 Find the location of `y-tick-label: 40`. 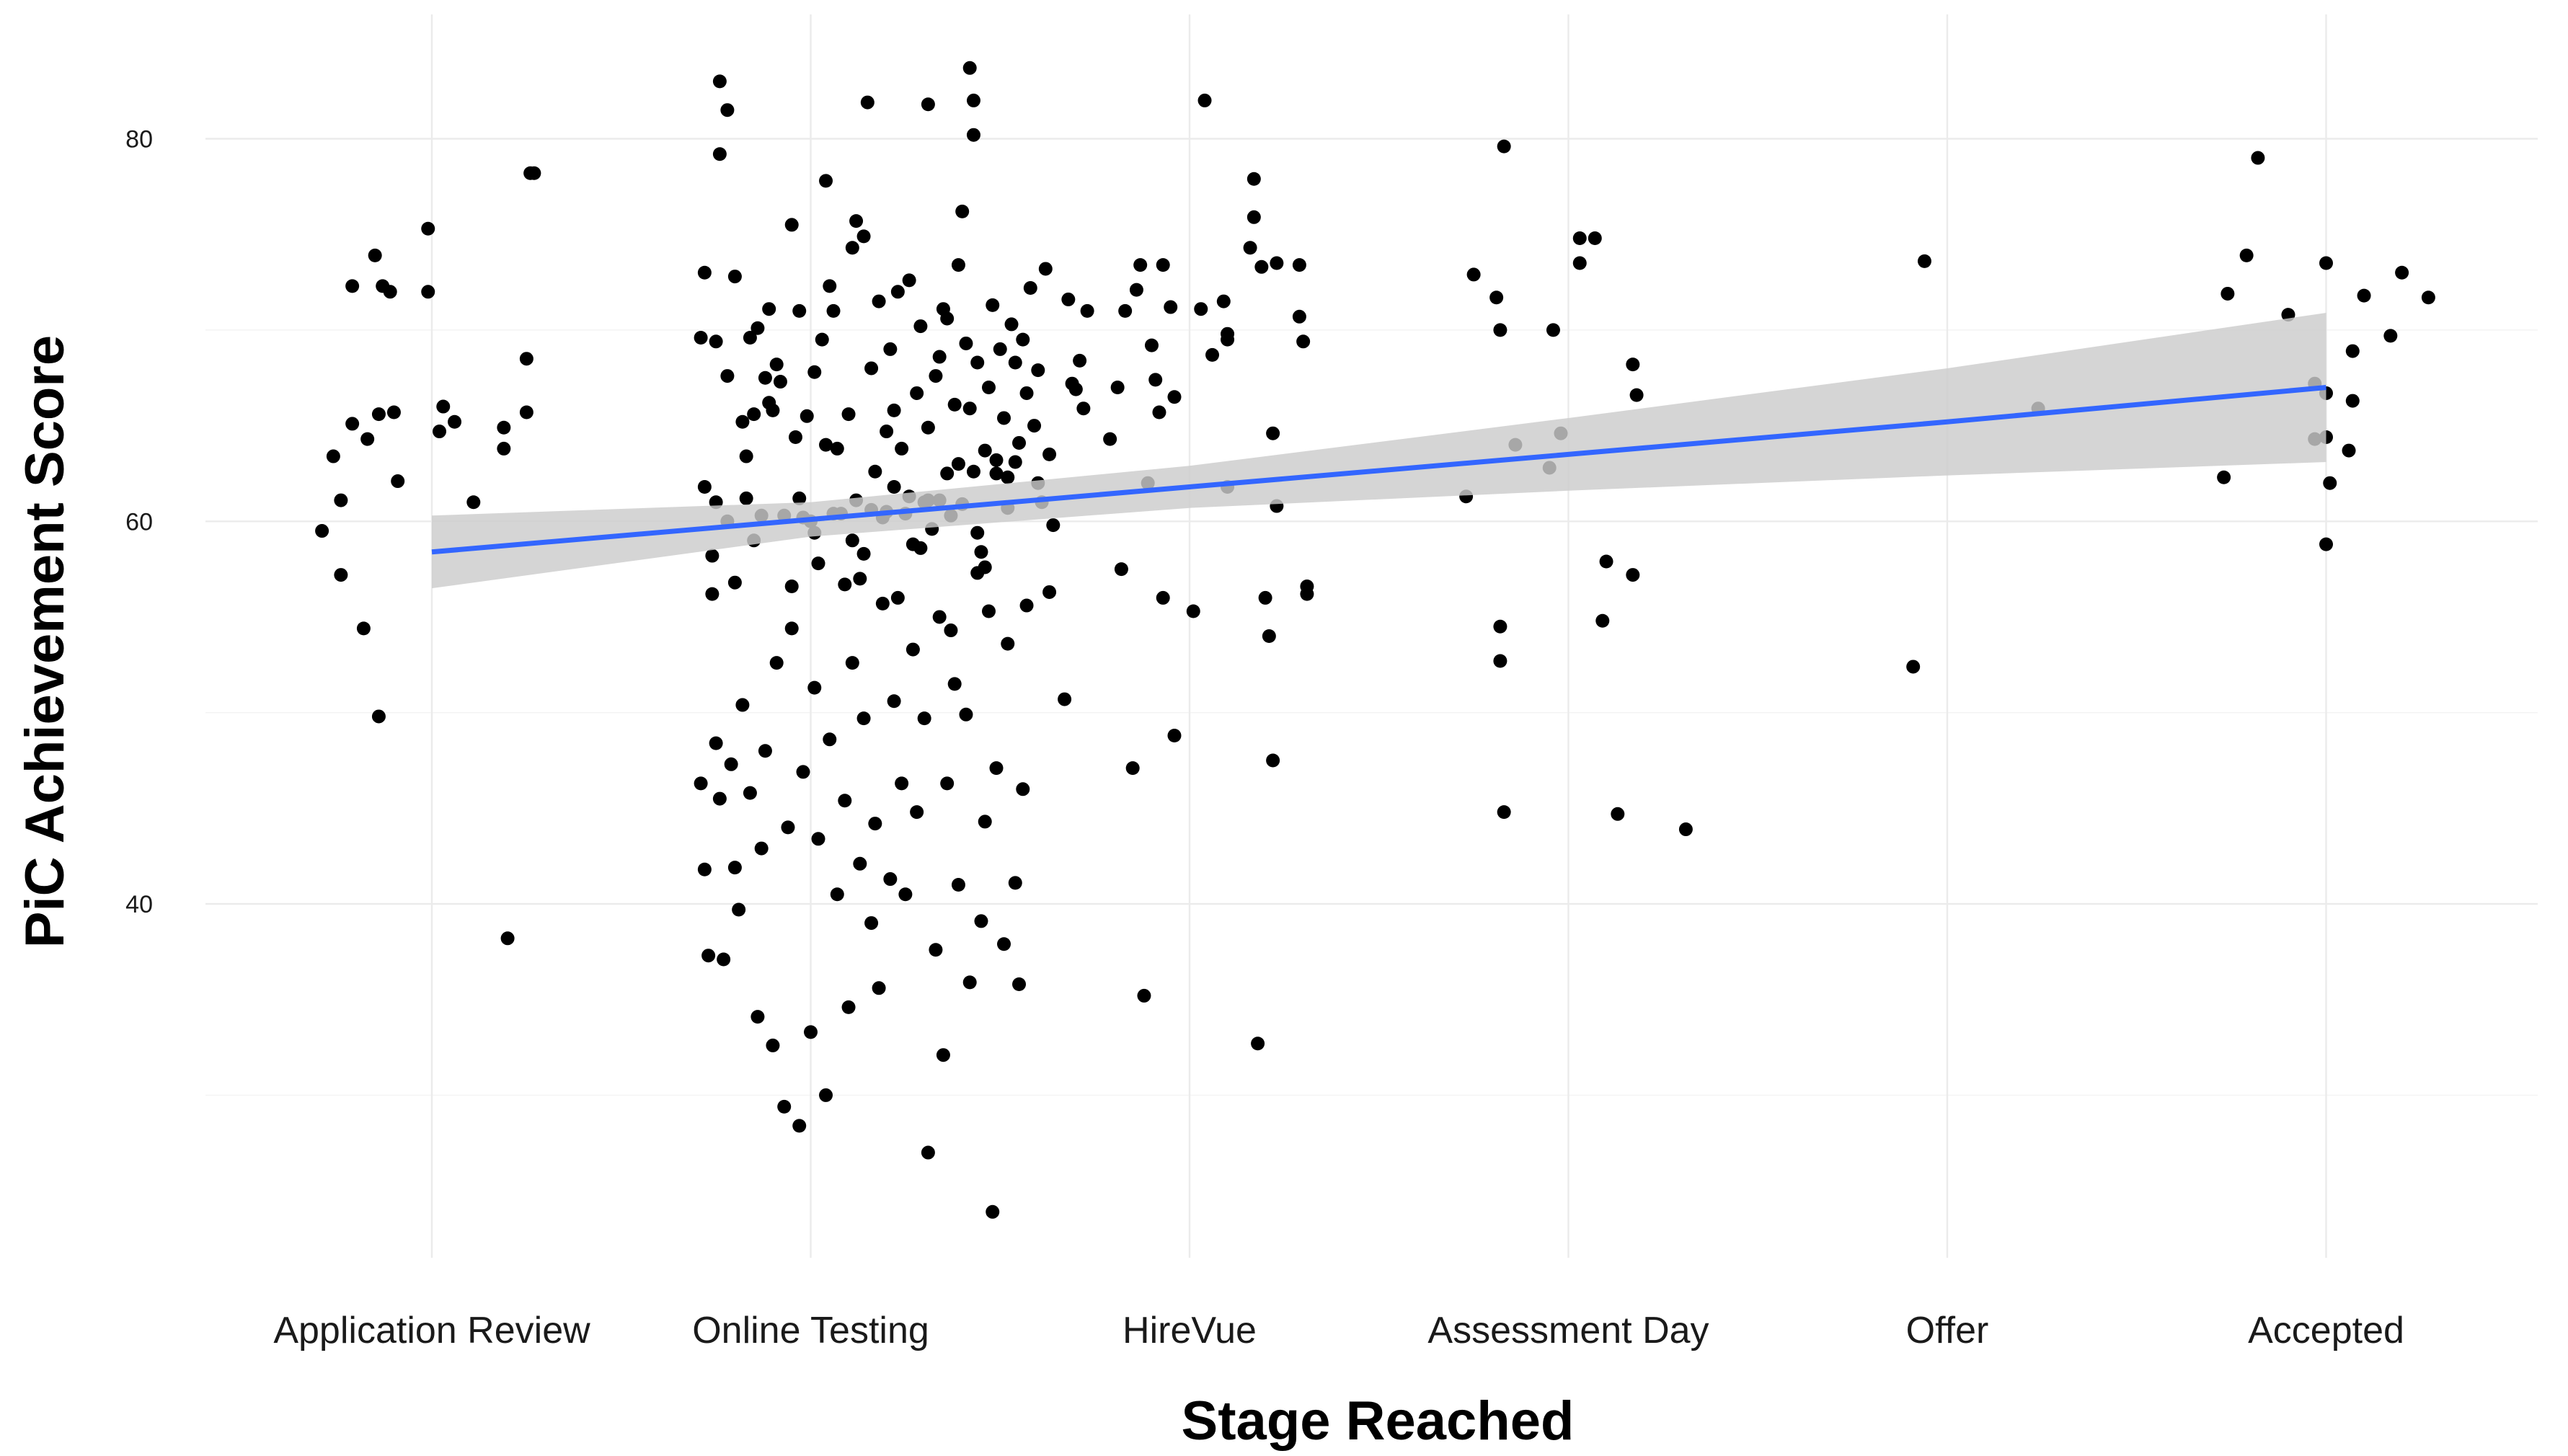

y-tick-label: 40 is located at coordinates (139, 904).